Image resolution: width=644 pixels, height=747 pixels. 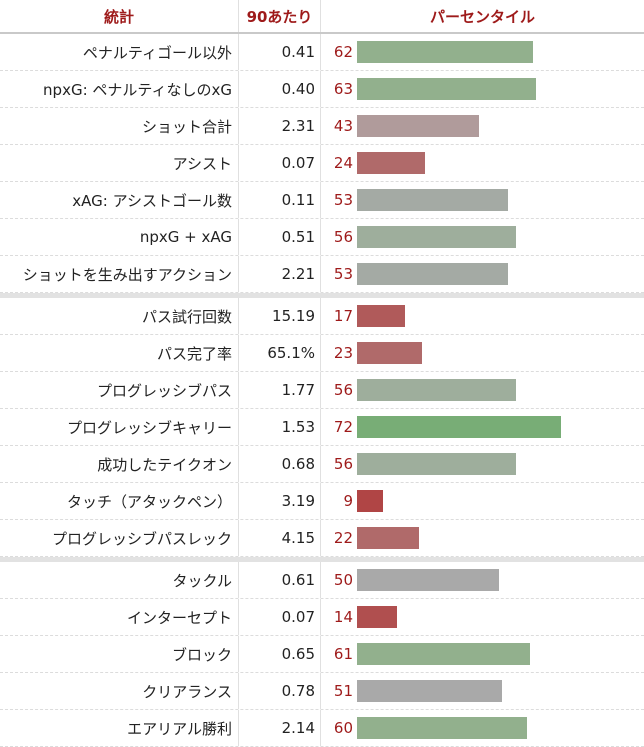 What do you see at coordinates (280, 89) in the screenshot?
I see `per90-value: 0.40` at bounding box center [280, 89].